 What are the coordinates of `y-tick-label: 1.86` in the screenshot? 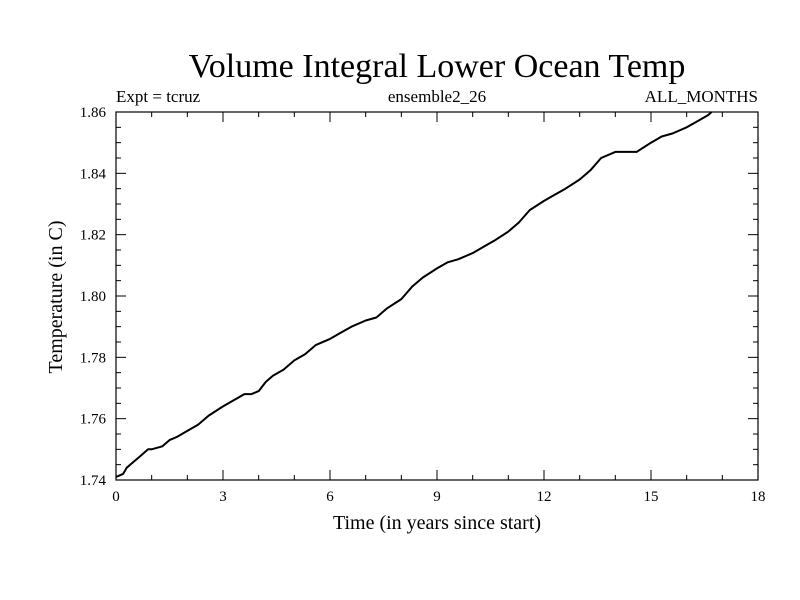 It's located at (93, 113).